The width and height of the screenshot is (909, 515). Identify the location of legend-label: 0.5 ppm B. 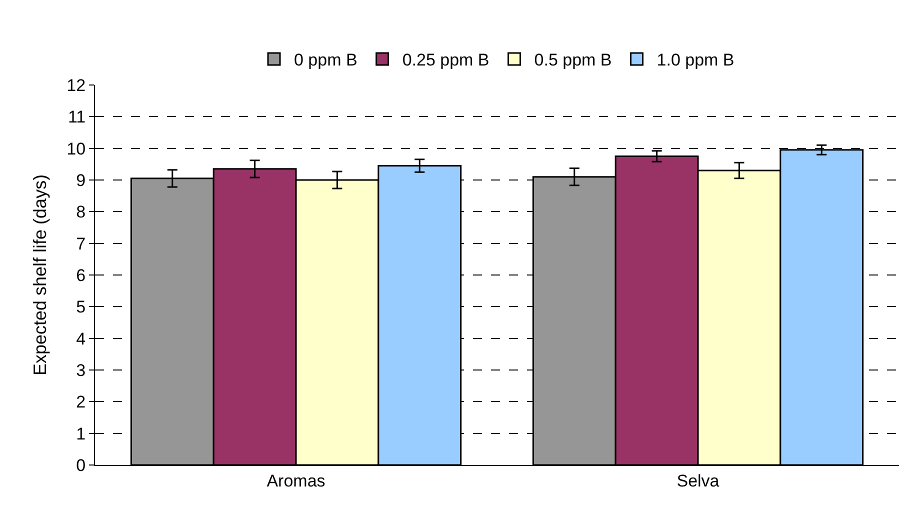
(573, 60).